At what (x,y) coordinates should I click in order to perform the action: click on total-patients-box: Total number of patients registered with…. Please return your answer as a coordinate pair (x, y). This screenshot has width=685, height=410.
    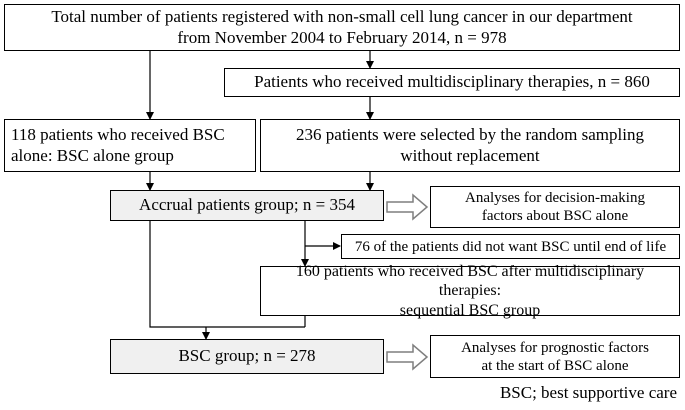
    Looking at the image, I should click on (342, 27).